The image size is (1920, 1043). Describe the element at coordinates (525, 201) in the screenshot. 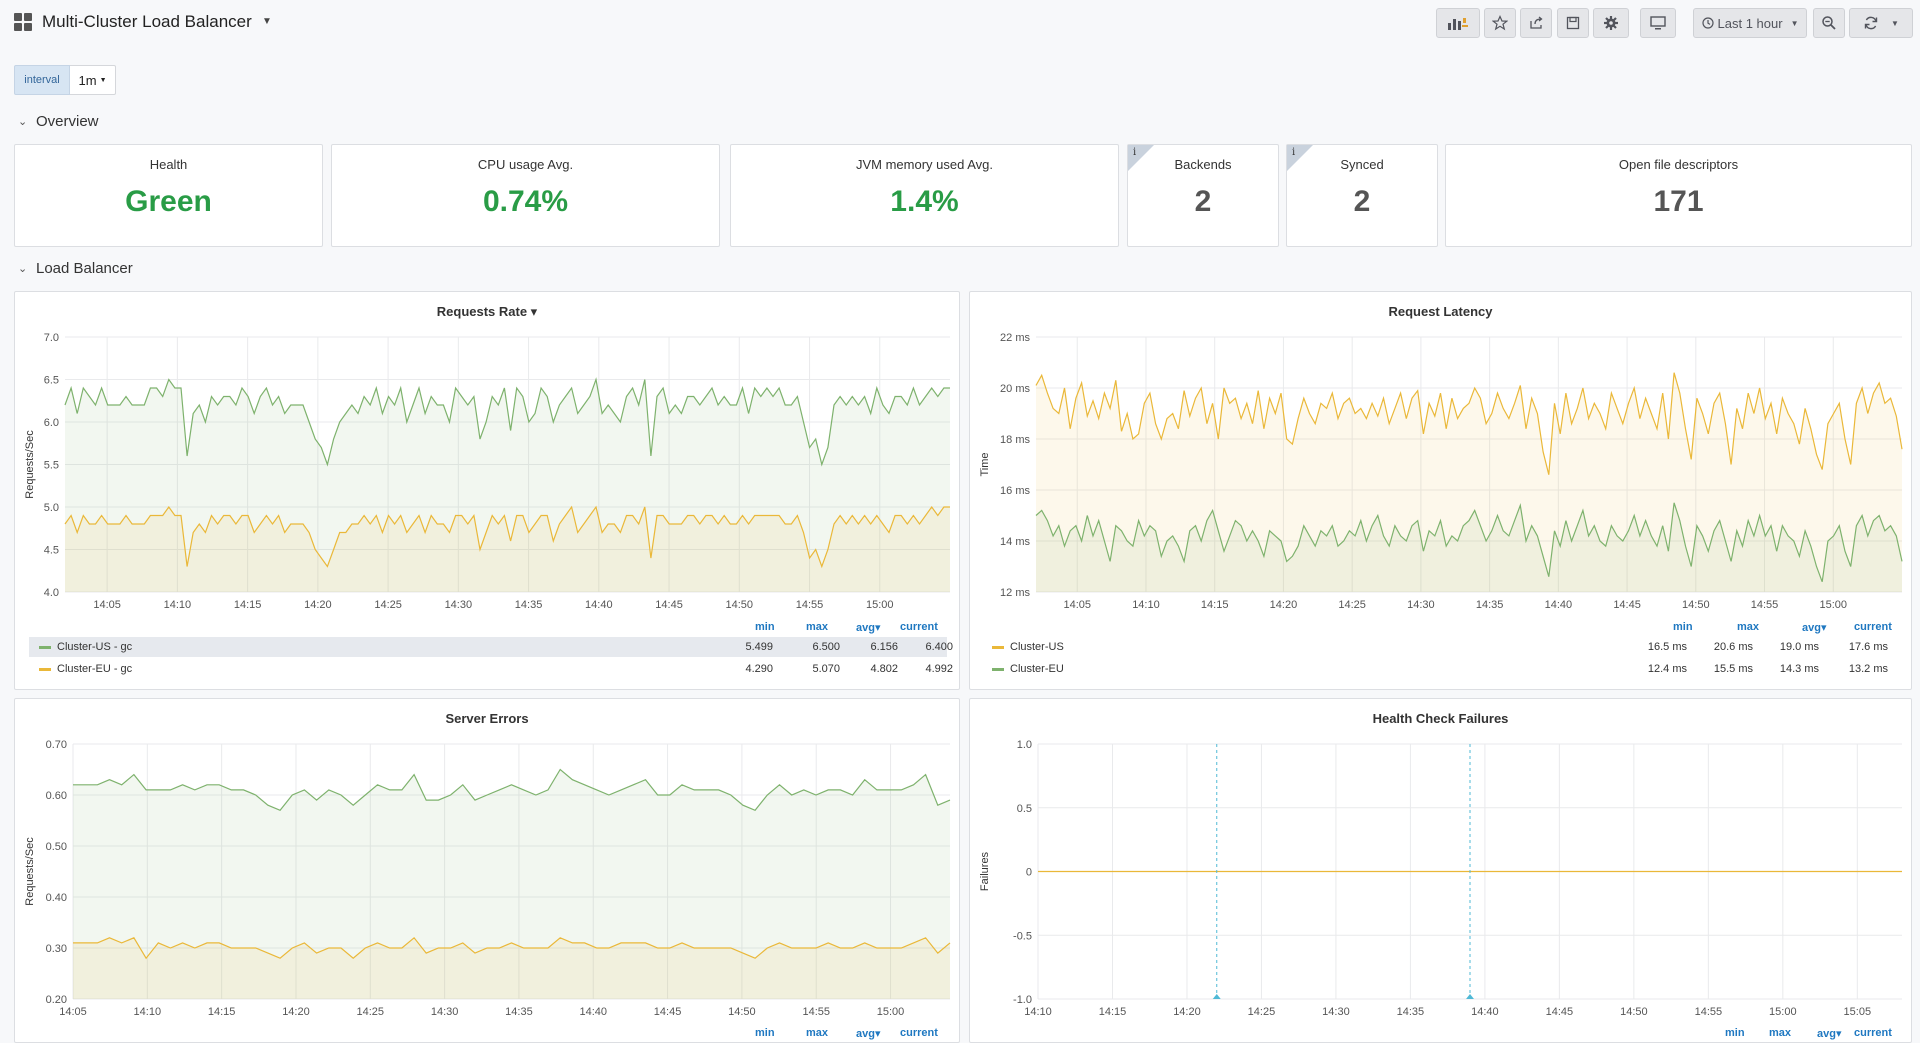

I see `stat-value: 0.74%` at that location.